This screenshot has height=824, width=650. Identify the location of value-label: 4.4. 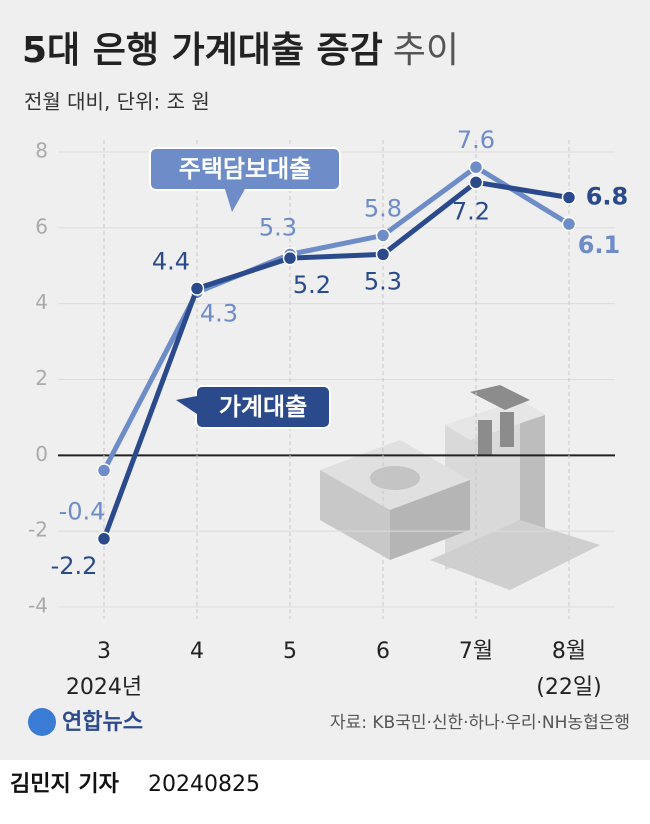
(171, 262).